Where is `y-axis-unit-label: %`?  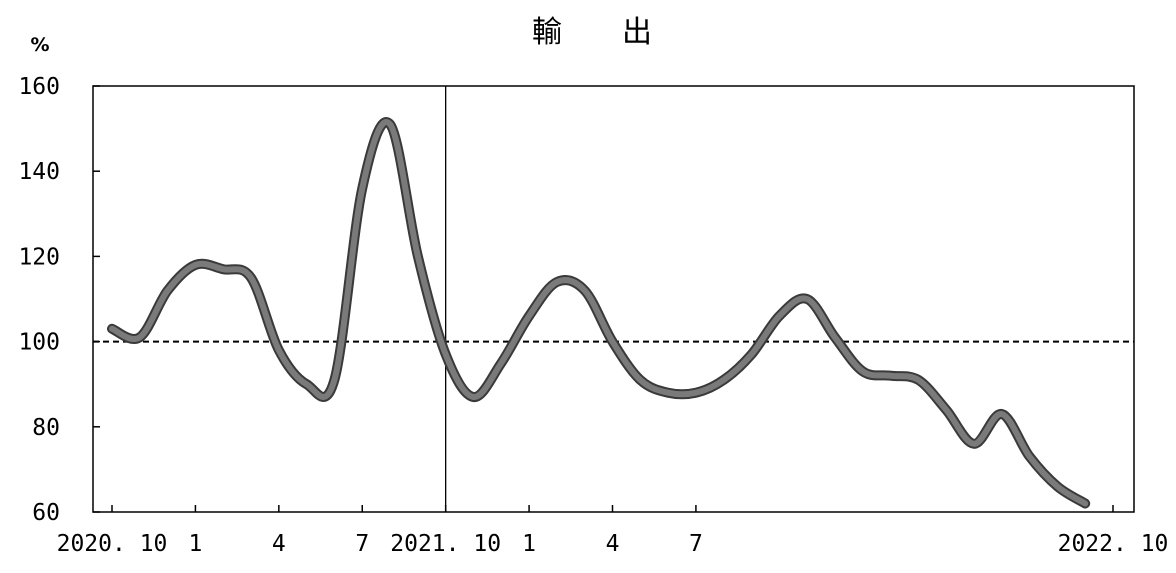 y-axis-unit-label: % is located at coordinates (39, 45).